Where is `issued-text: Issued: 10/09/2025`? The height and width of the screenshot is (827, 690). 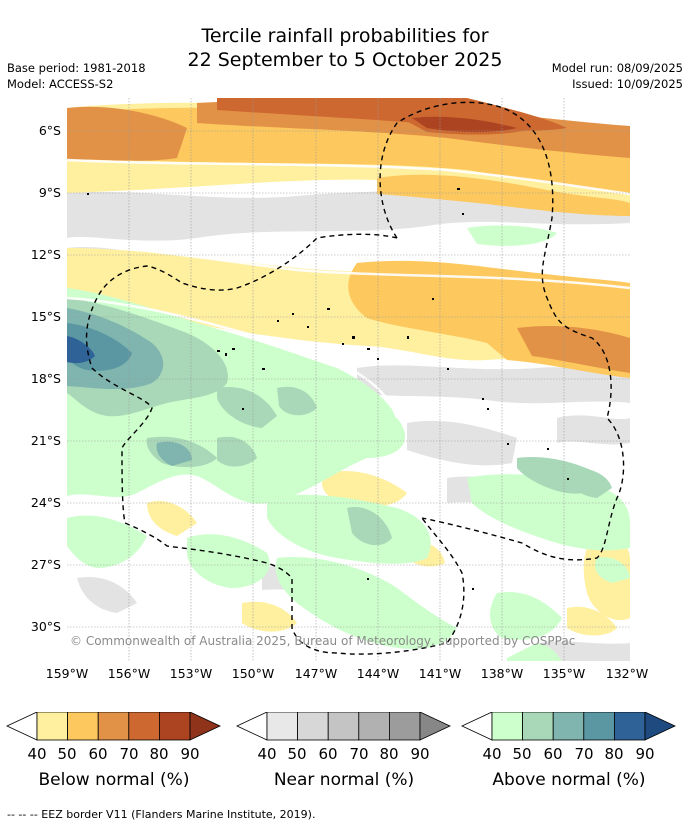 issued-text: Issued: 10/09/2025 is located at coordinates (627, 84).